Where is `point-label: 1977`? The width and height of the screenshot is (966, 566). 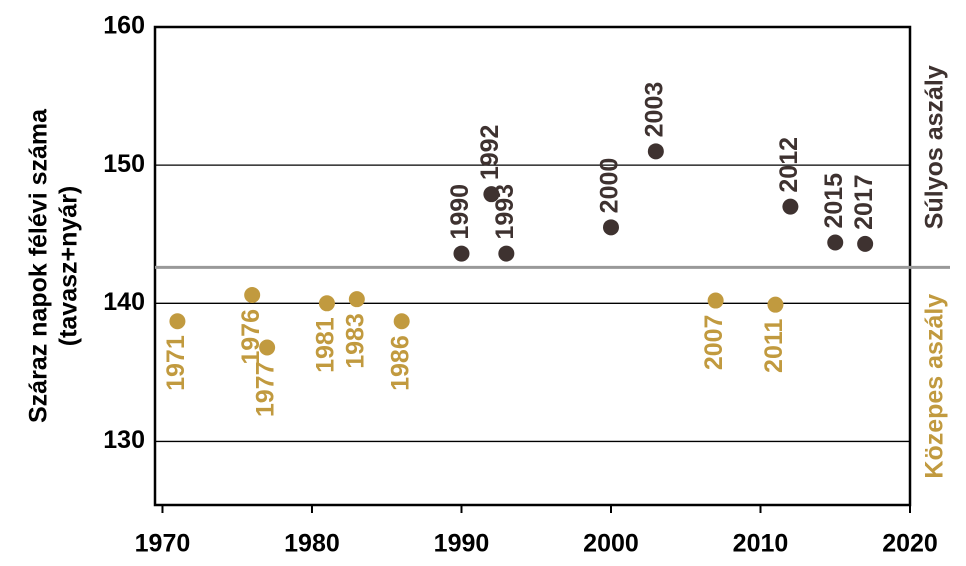
point-label: 1977 is located at coordinates (266, 390).